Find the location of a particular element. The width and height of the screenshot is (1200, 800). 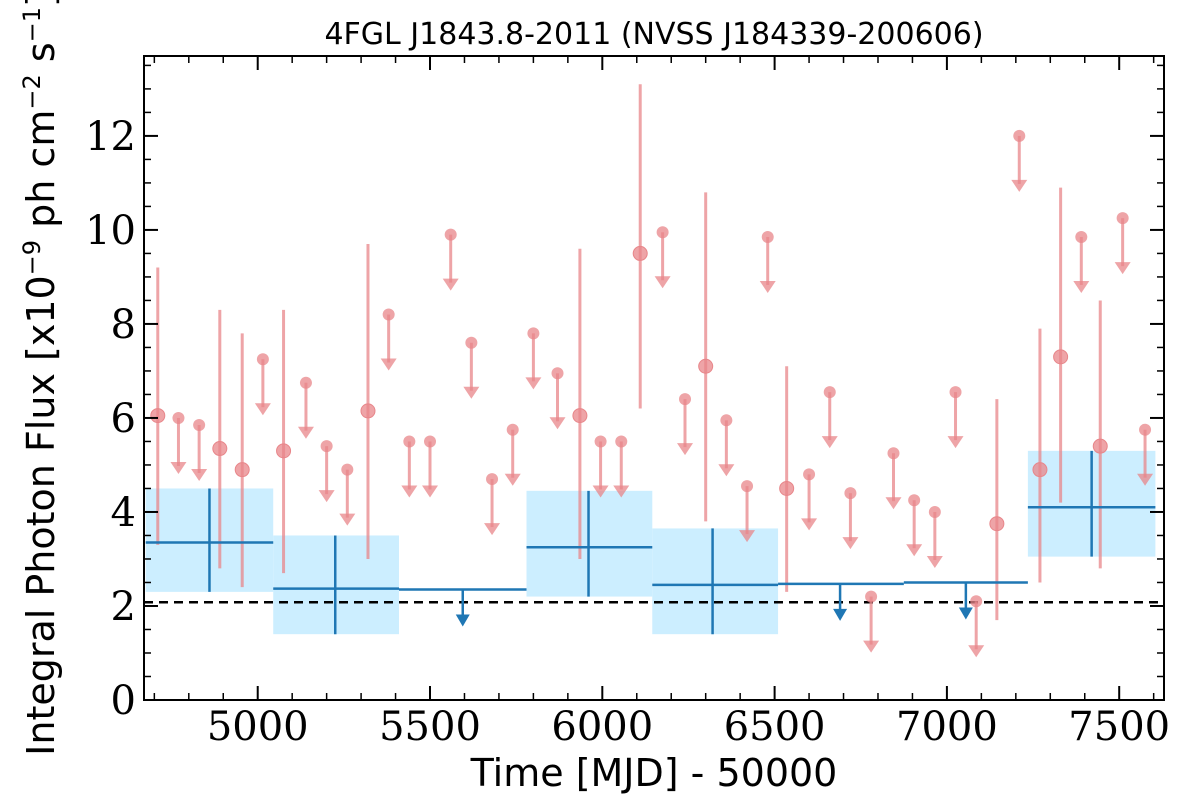

y-axis-label-middle-2: s is located at coordinates (41, 58).